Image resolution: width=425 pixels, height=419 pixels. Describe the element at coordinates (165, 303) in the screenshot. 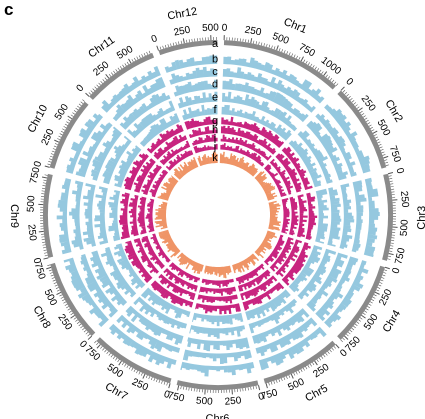

I see `track-f-chr7` at that location.